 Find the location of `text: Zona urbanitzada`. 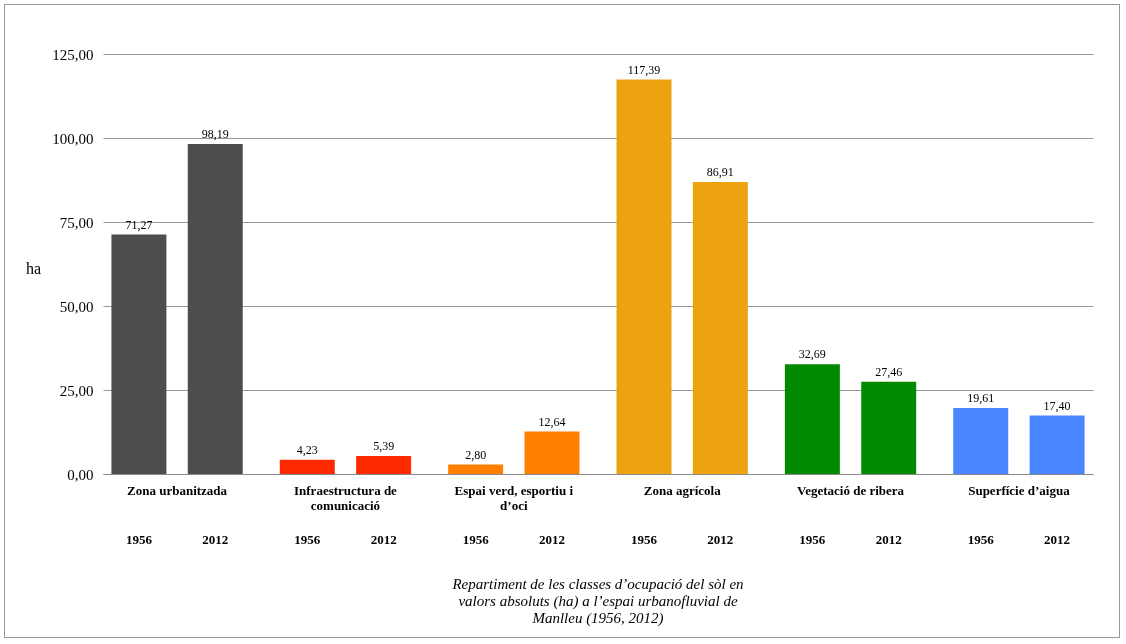

text: Zona urbanitzada is located at coordinates (177, 490).